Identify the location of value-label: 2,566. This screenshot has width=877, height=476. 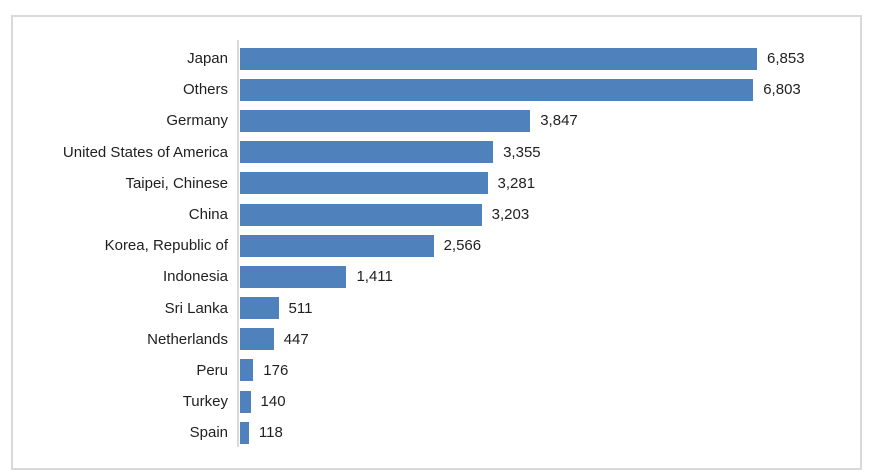
(462, 246).